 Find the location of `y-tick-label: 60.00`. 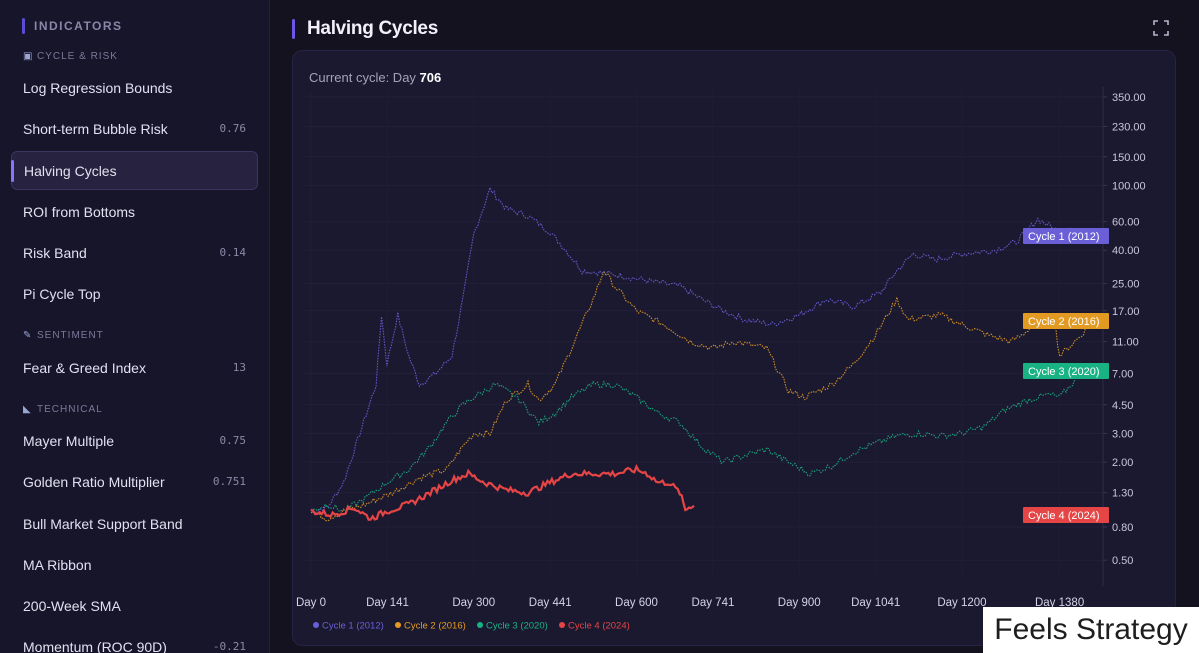

y-tick-label: 60.00 is located at coordinates (1126, 223).